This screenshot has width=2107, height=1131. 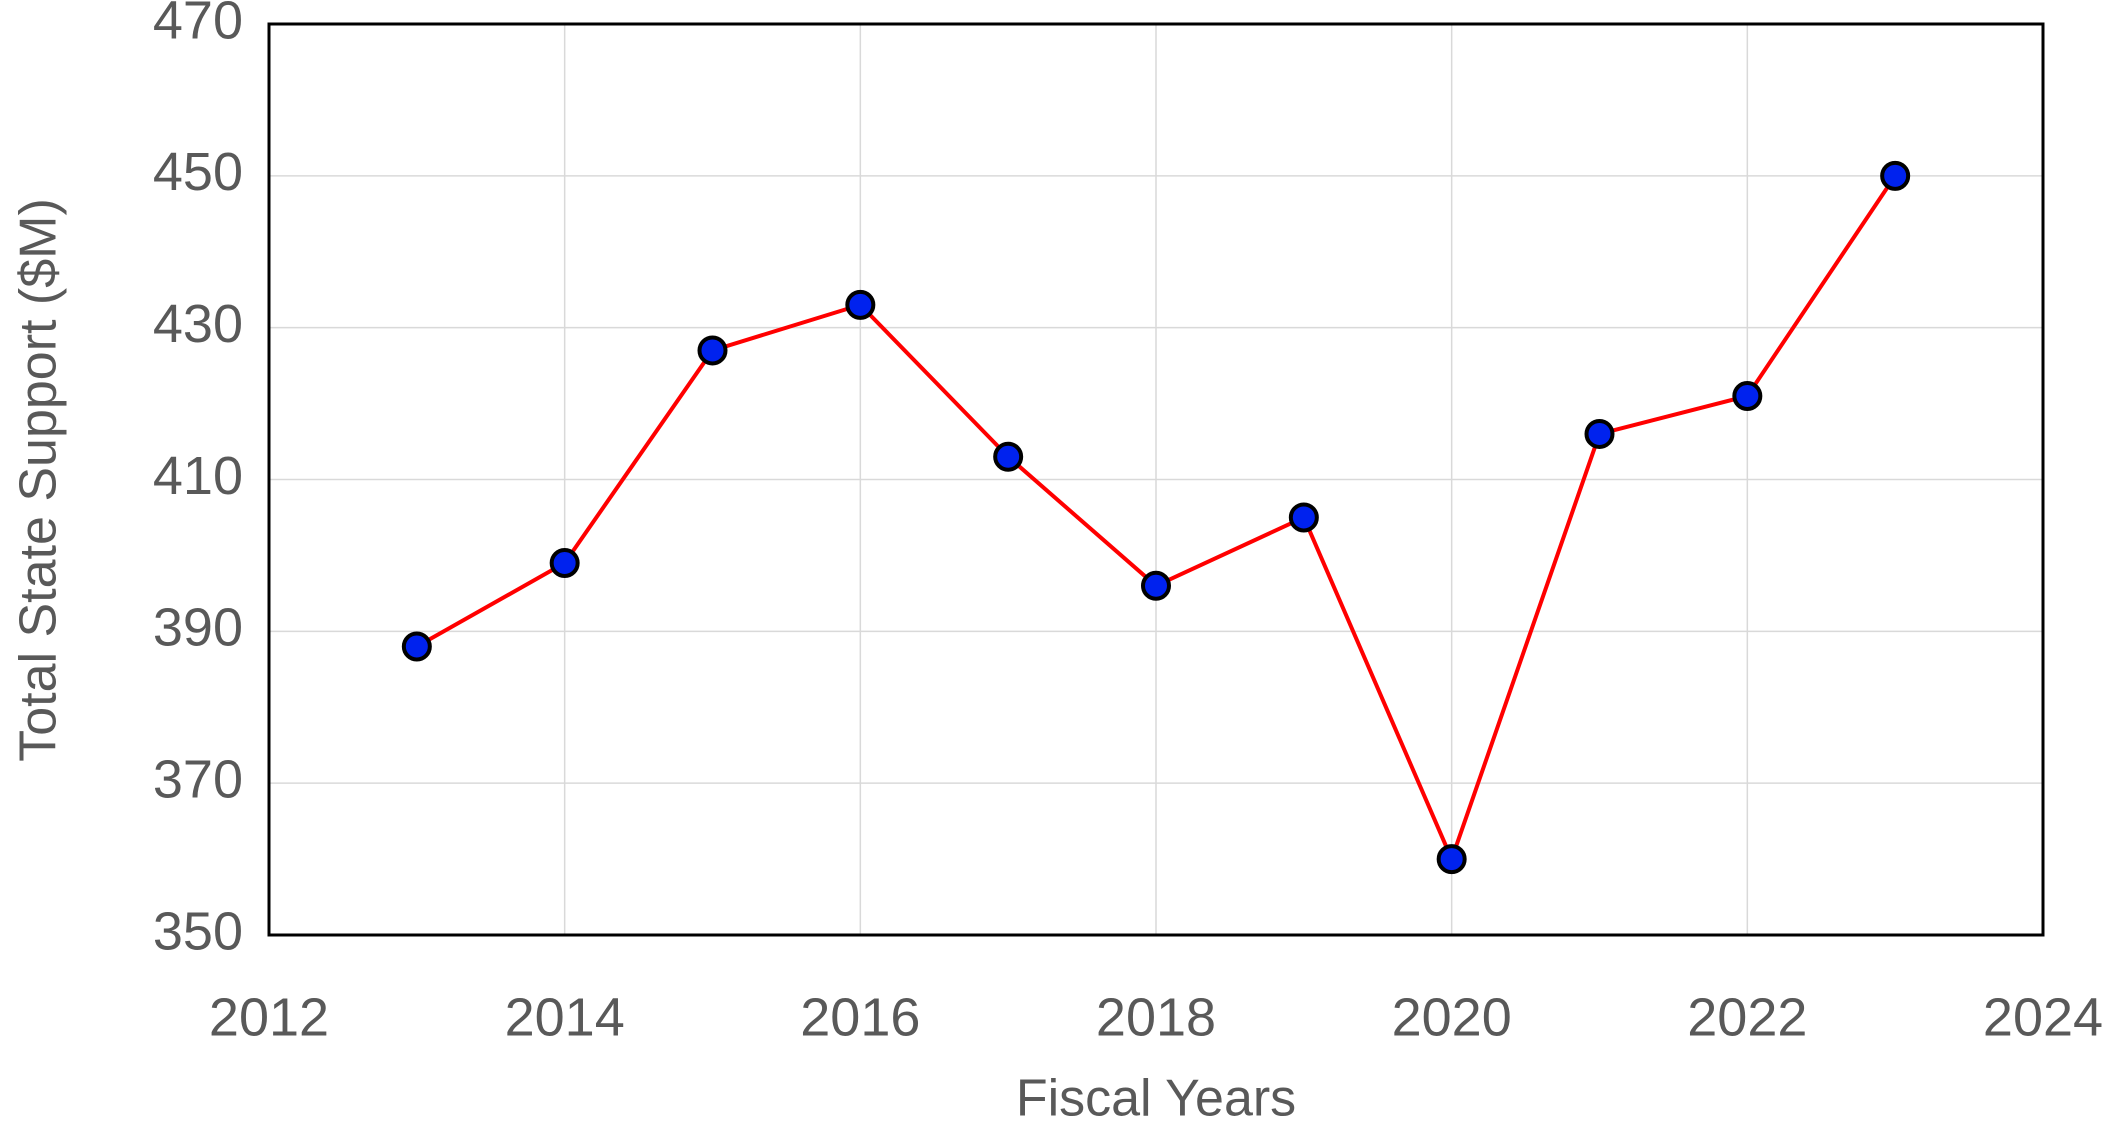 I want to click on y-tick-label: 410, so click(x=198, y=476).